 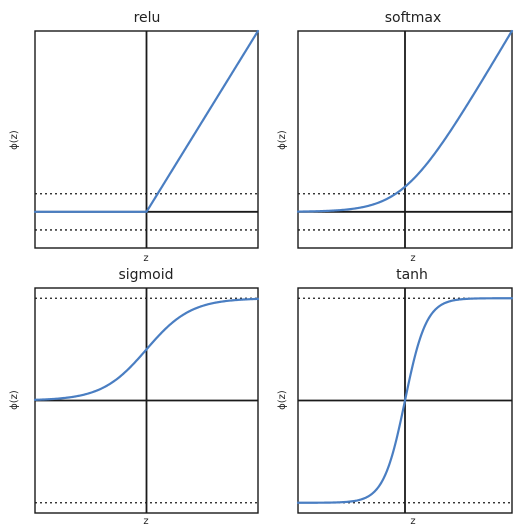 What do you see at coordinates (405, 121) in the screenshot?
I see `softmax-curve` at bounding box center [405, 121].